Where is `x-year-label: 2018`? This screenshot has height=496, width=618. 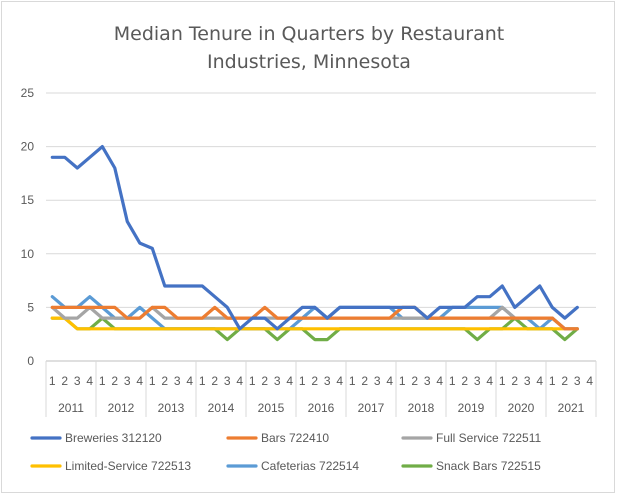 x-year-label: 2018 is located at coordinates (421, 408).